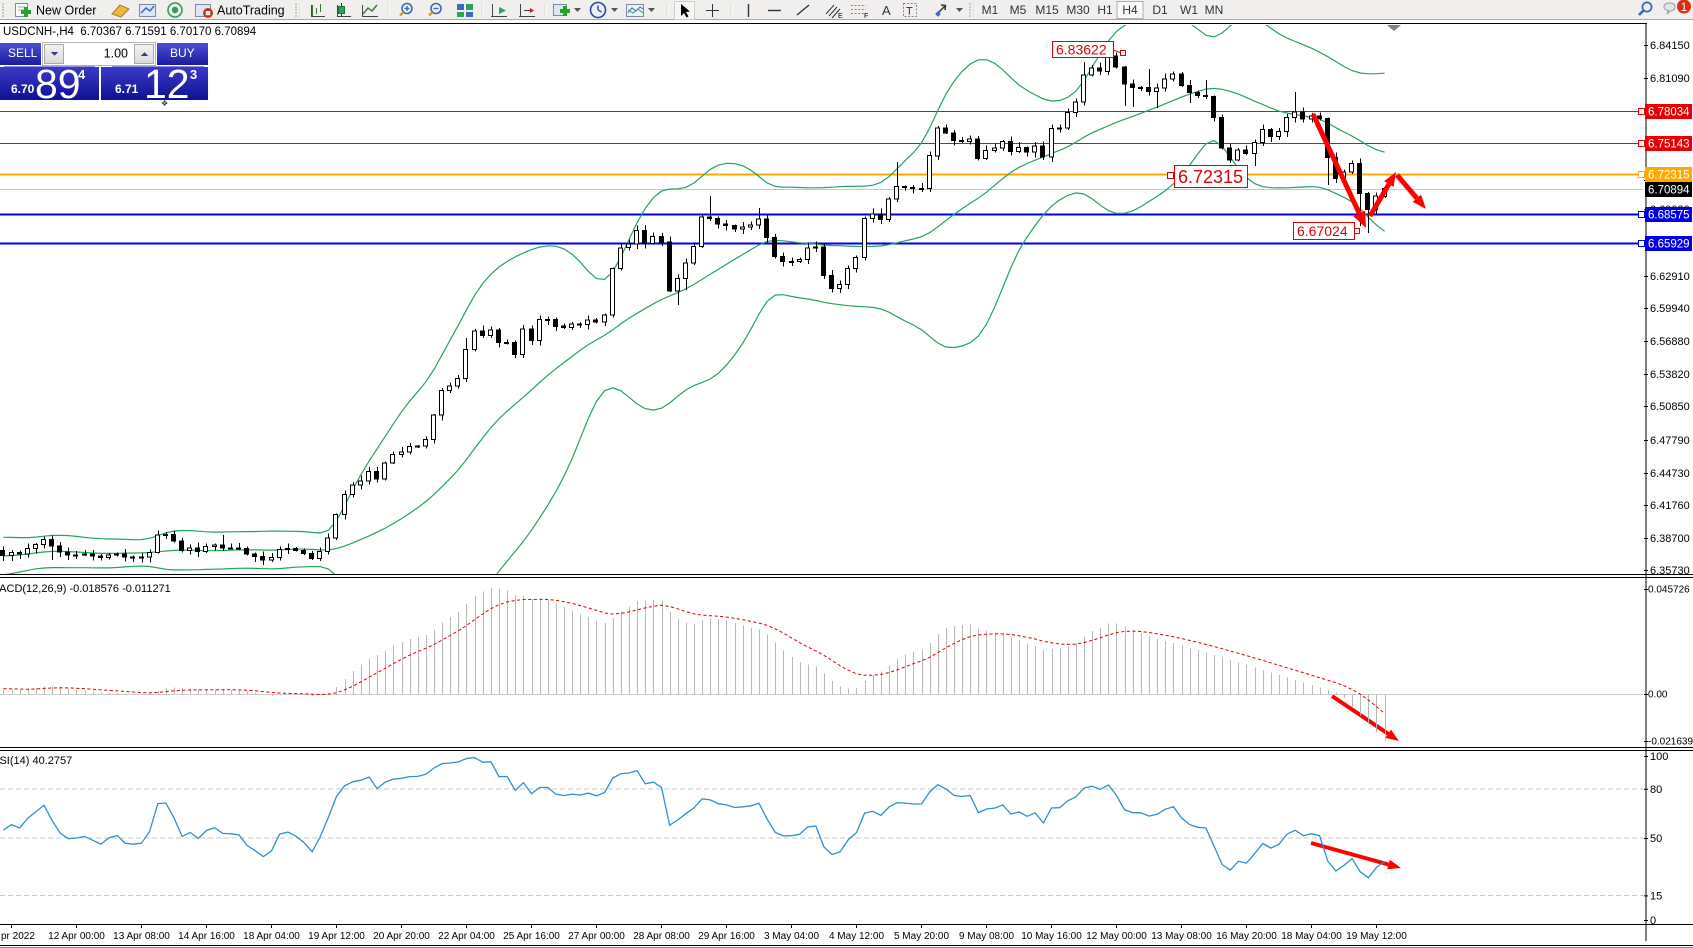 The image size is (1693, 948). What do you see at coordinates (531, 936) in the screenshot?
I see `svg-text: 25 Apr 16:00` at bounding box center [531, 936].